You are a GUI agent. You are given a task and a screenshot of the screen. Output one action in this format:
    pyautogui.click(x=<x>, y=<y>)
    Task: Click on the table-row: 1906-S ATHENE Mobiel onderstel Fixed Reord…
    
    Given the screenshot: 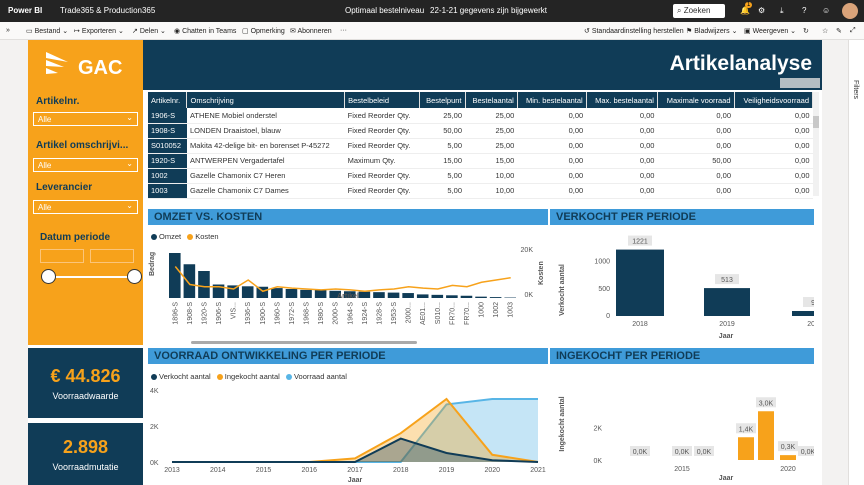 What is the action you would take?
    pyautogui.click(x=480, y=116)
    